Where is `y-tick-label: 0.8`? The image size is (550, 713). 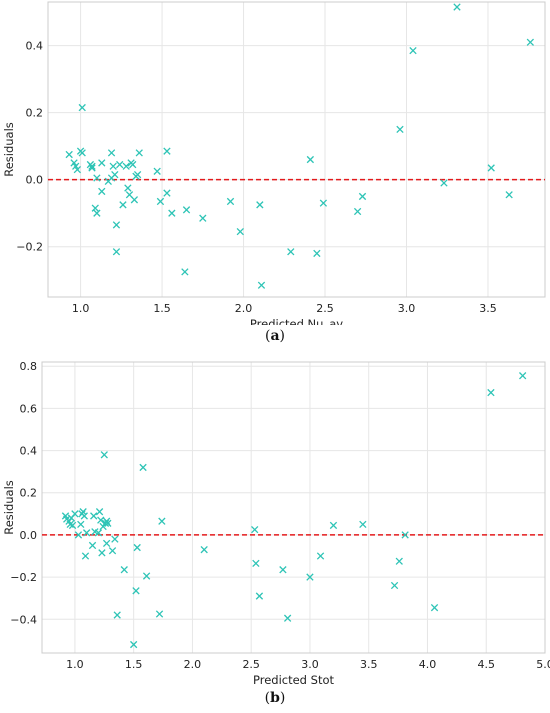 y-tick-label: 0.8 is located at coordinates (29, 366).